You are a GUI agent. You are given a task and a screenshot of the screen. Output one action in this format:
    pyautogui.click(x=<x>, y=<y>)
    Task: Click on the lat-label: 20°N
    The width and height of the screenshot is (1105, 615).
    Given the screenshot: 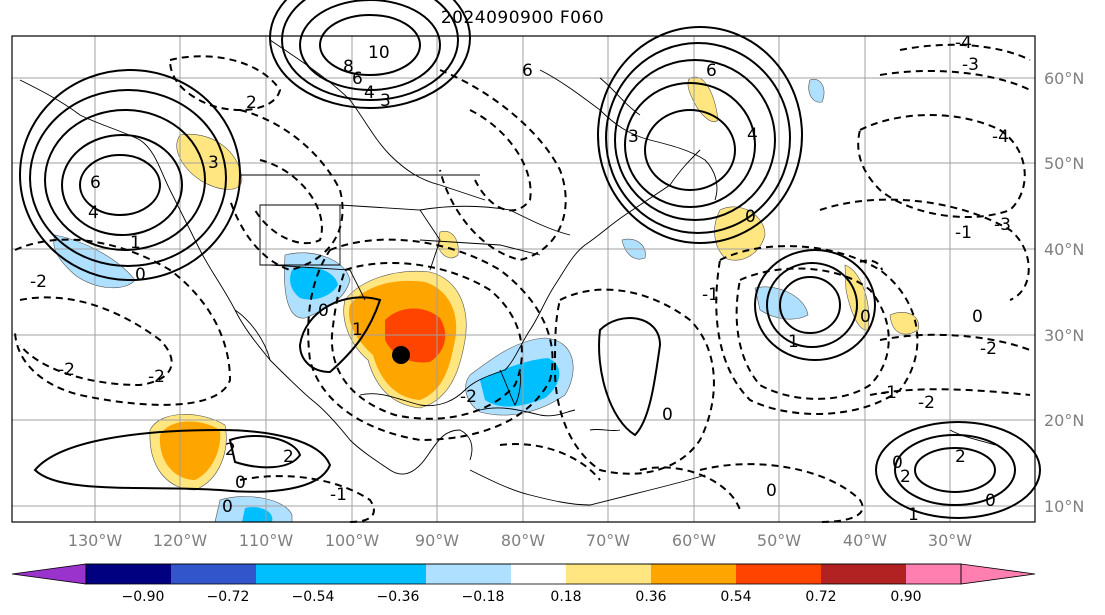 What is the action you would take?
    pyautogui.click(x=1064, y=420)
    